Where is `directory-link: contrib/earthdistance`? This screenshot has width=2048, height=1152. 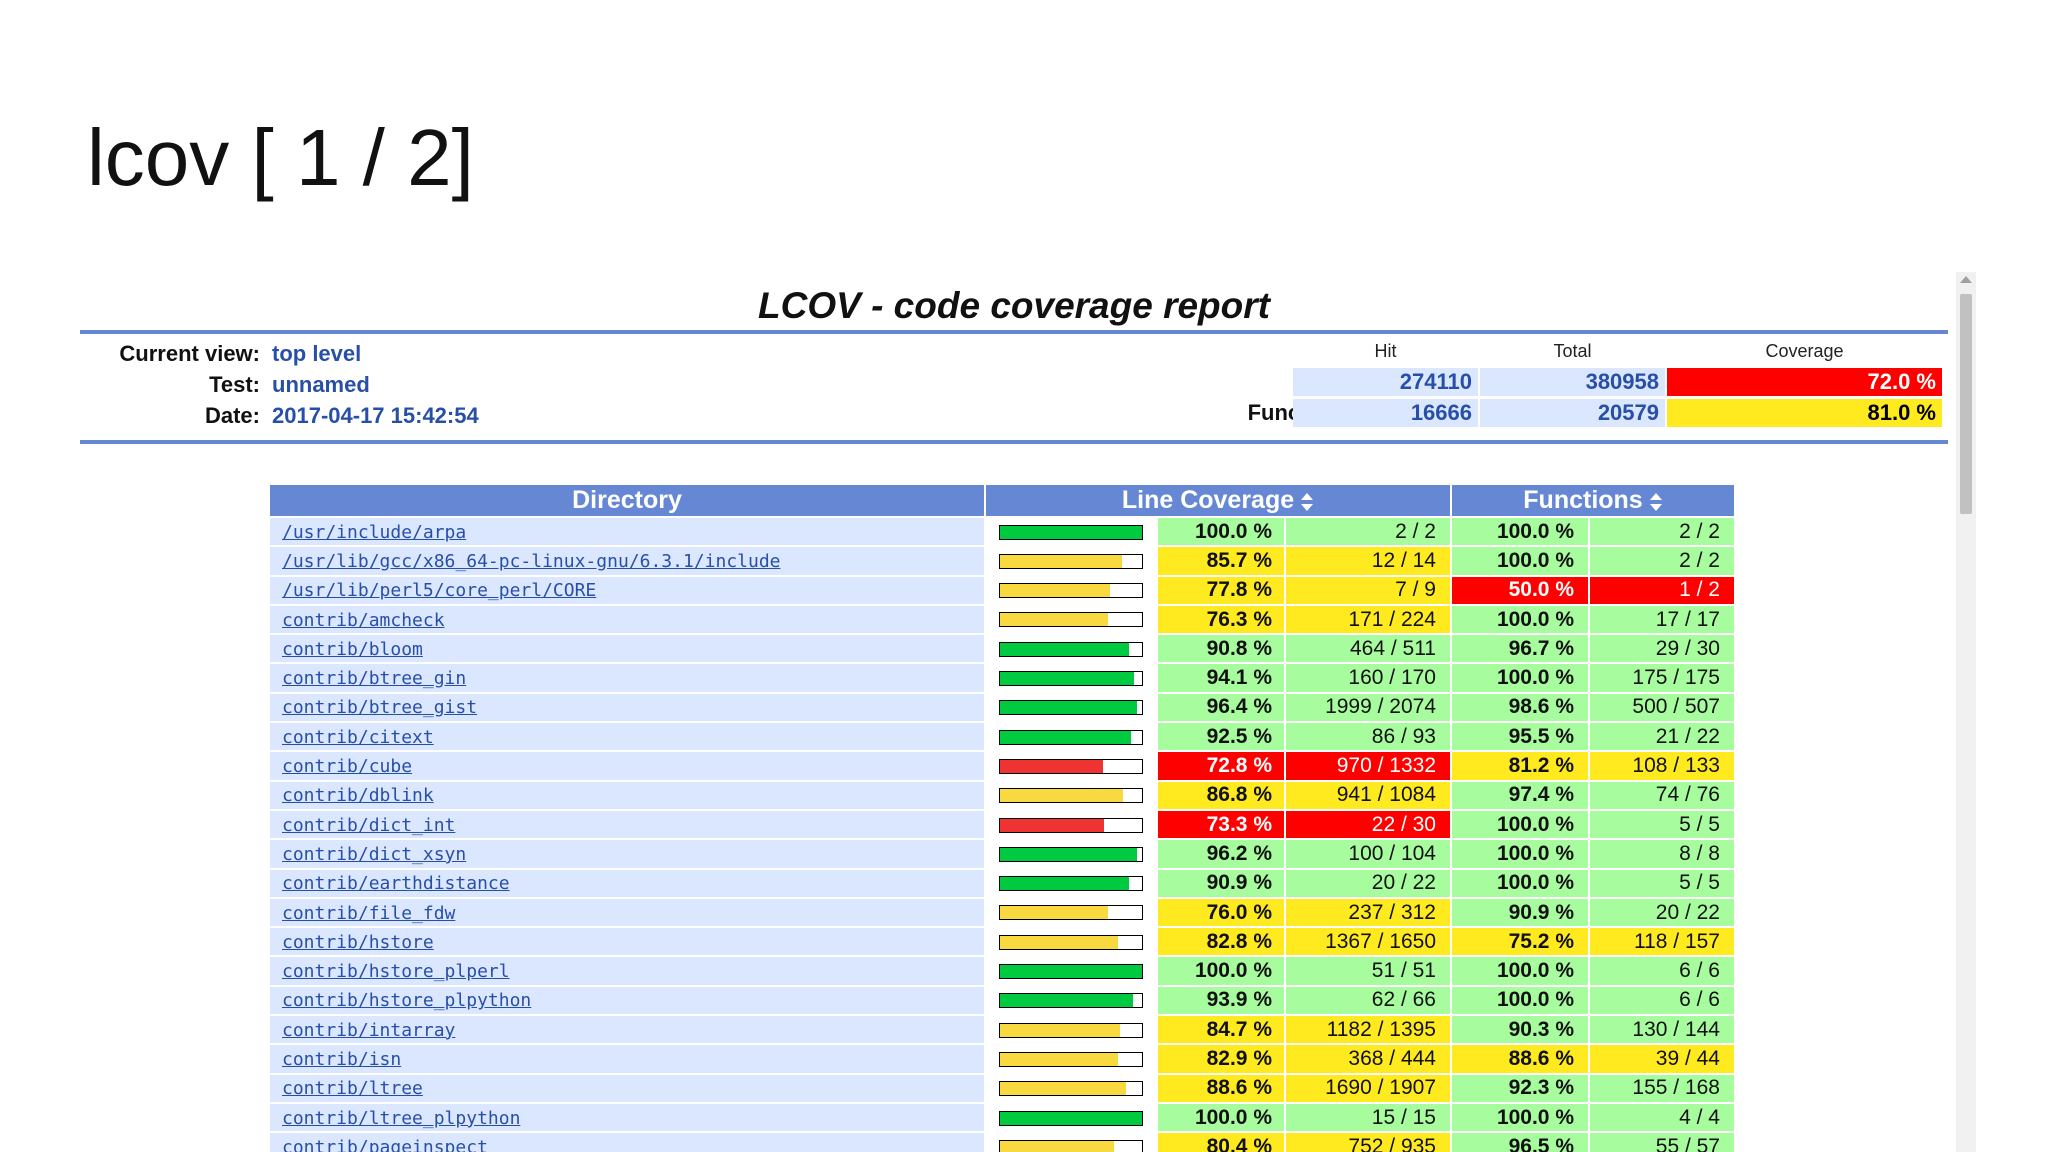 directory-link: contrib/earthdistance is located at coordinates (396, 884).